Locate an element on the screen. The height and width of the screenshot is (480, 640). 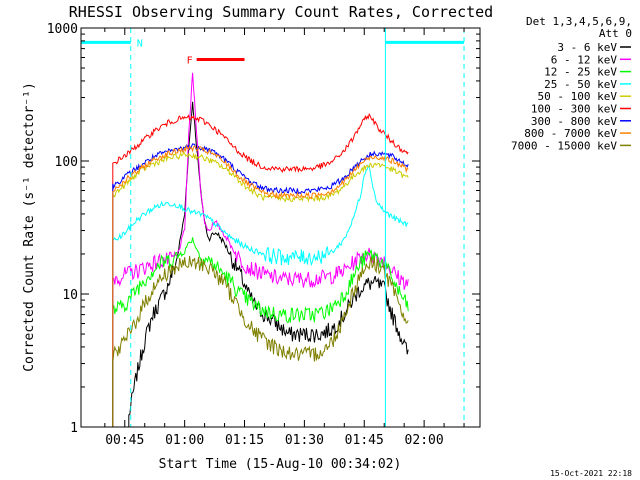
x-tick-label: 01:00 is located at coordinates (184, 440).